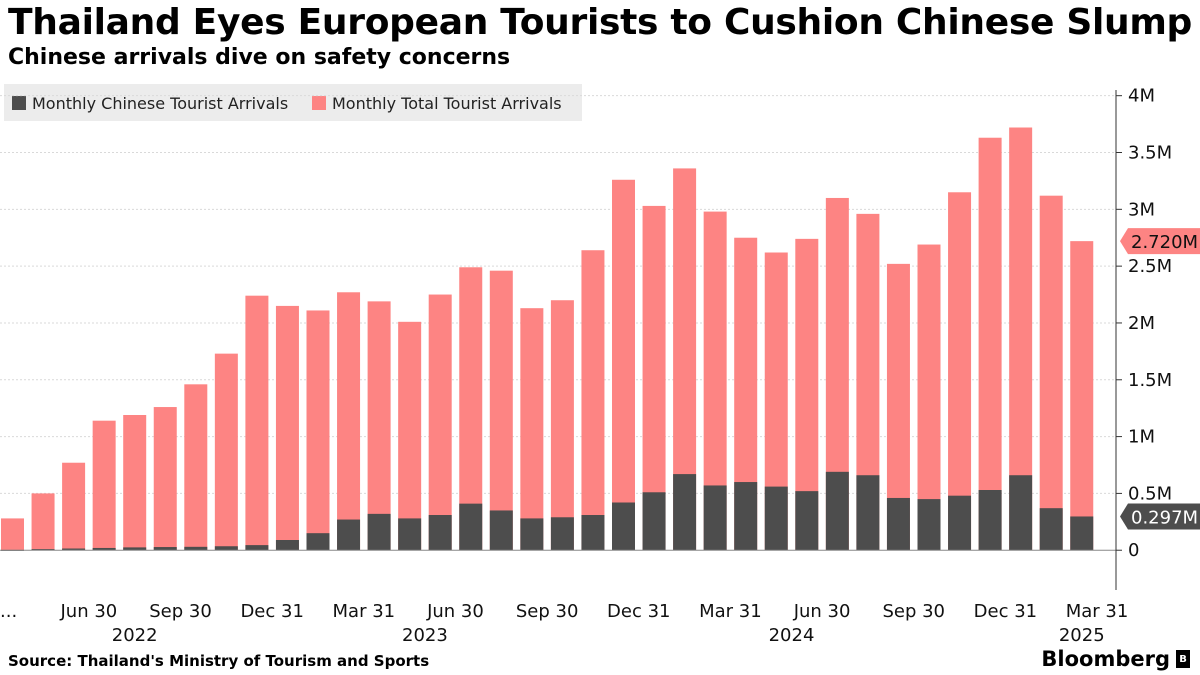 The image size is (1200, 675). What do you see at coordinates (1141, 96) in the screenshot?
I see `y-tick-label-0: 4M` at bounding box center [1141, 96].